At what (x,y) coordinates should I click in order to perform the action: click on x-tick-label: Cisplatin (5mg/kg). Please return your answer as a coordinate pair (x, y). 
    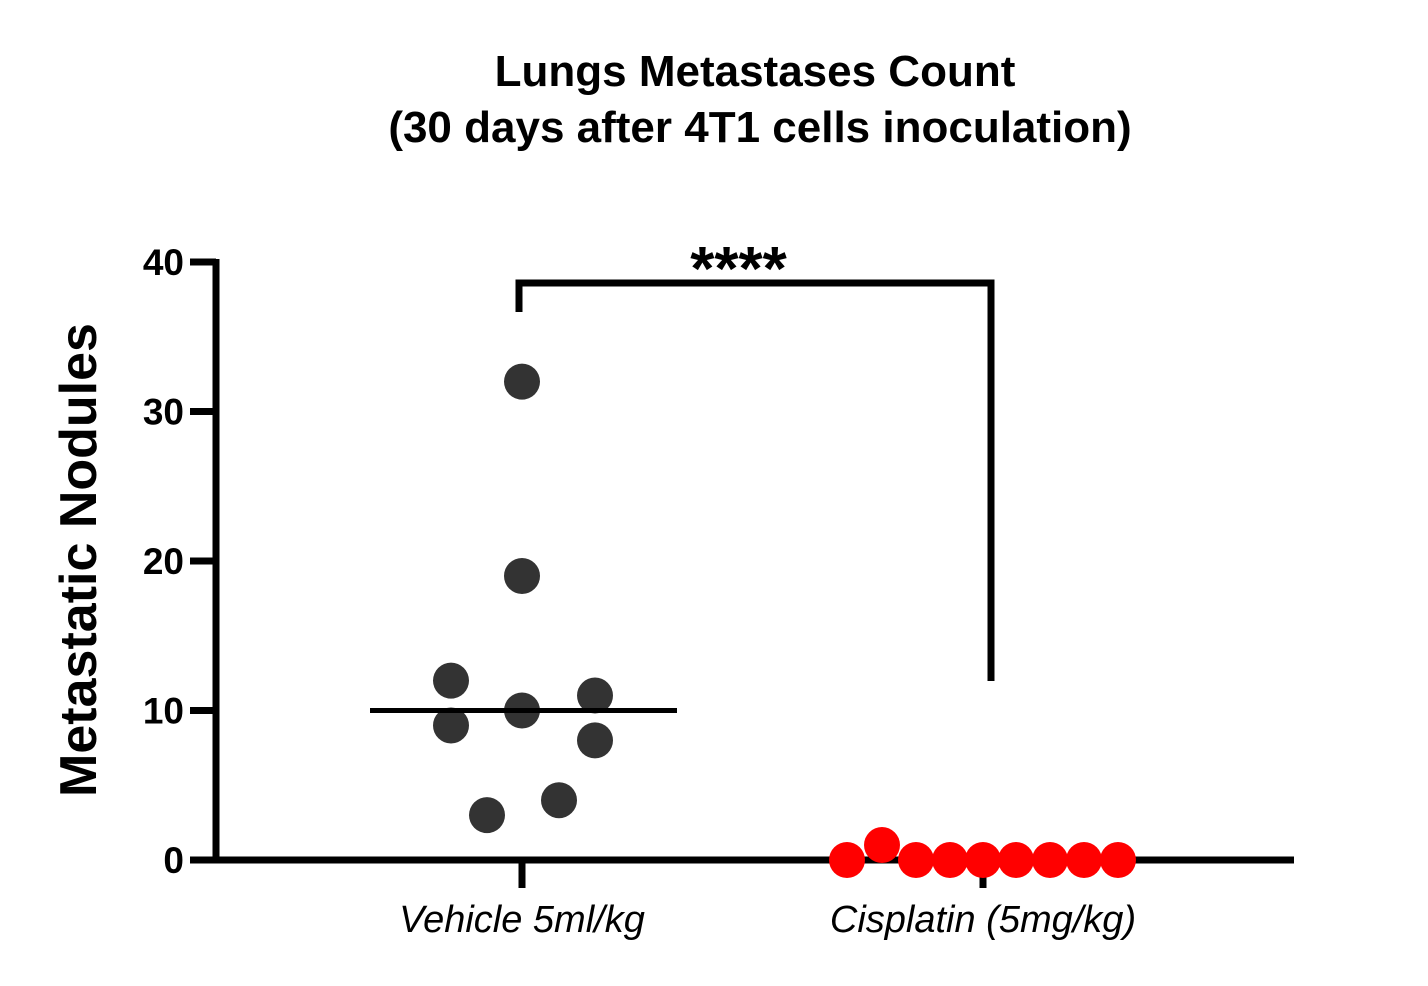
    Looking at the image, I should click on (983, 920).